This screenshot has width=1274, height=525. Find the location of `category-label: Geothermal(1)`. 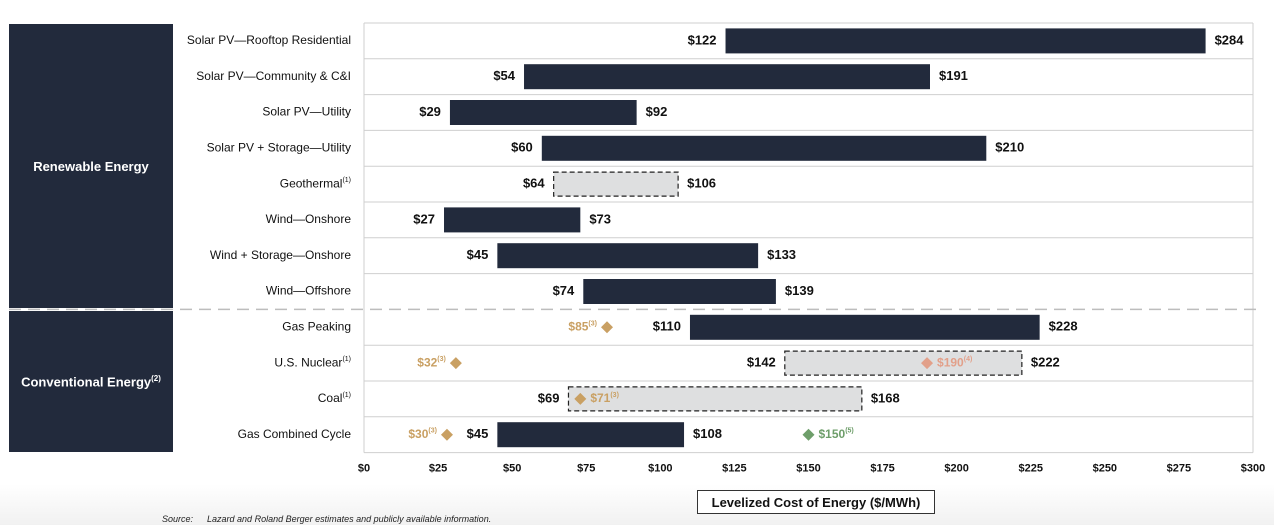

category-label: Geothermal(1) is located at coordinates (315, 183).